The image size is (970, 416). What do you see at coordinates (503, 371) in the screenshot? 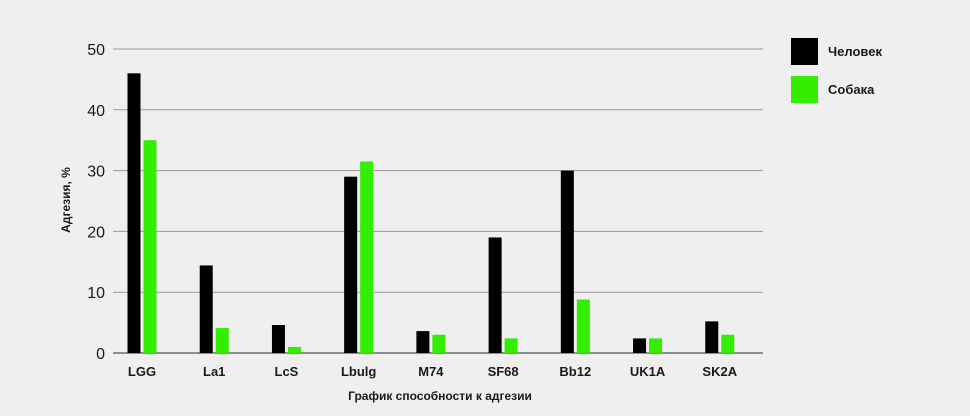
I see `x-tick-SF68: SF68` at bounding box center [503, 371].